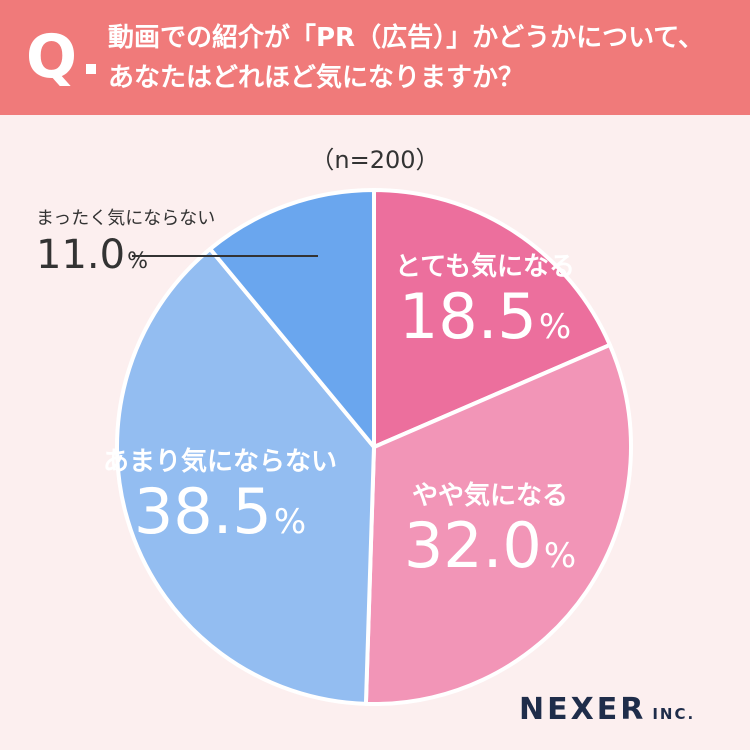  I want to click on q-dot-icon, so click(91, 69).